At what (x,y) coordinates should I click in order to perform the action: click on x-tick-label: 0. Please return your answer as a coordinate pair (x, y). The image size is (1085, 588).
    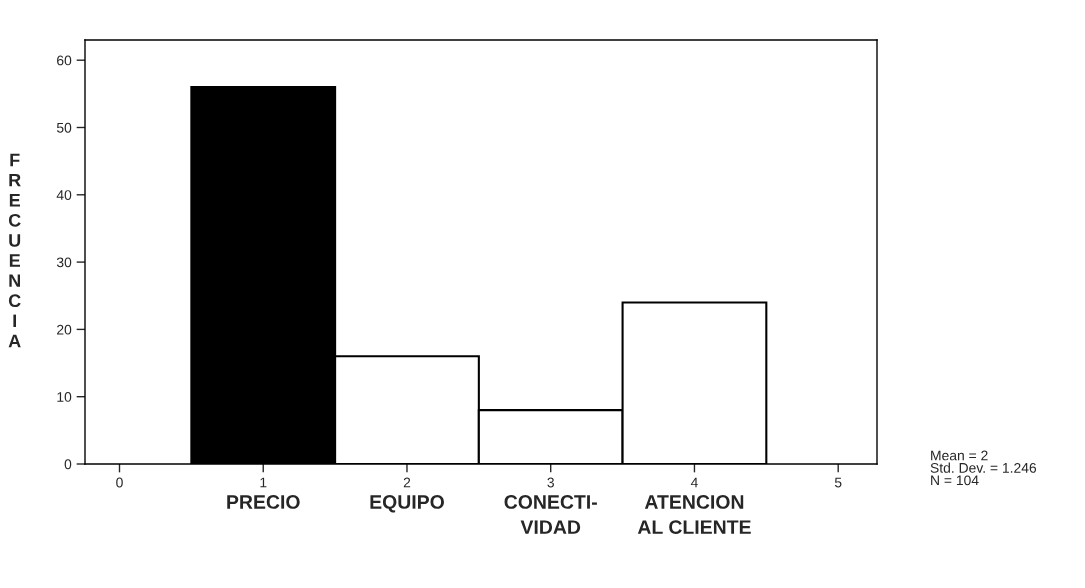
    Looking at the image, I should click on (119, 482).